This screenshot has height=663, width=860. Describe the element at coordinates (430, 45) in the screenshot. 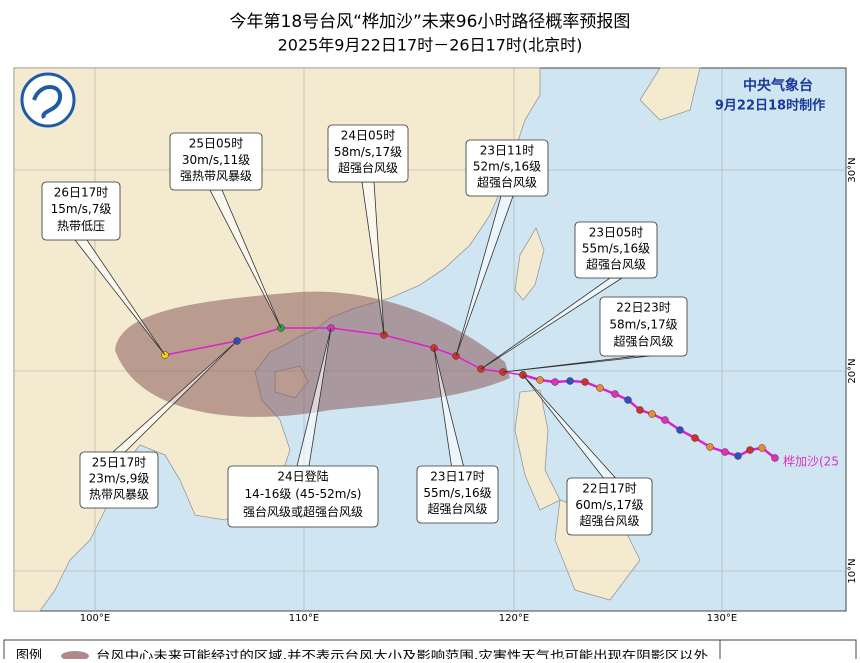

I see `subtitle: 2025年9月22日17时－26日17时(北京时)` at that location.